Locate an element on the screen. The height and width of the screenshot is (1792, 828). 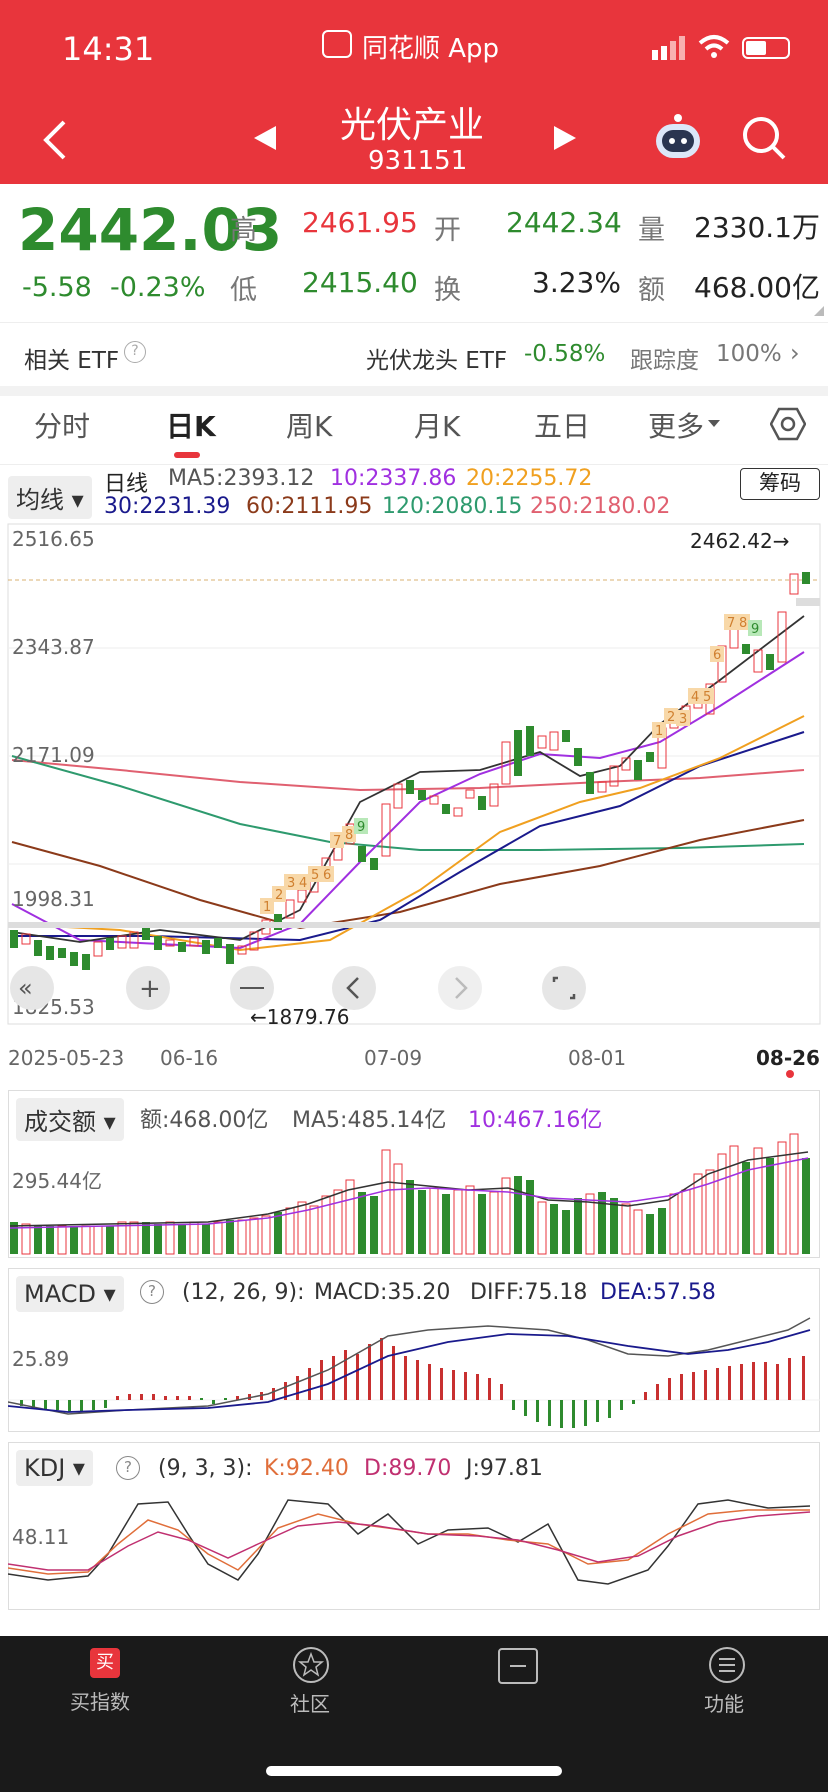
tab-more: 更多 is located at coordinates (676, 426).